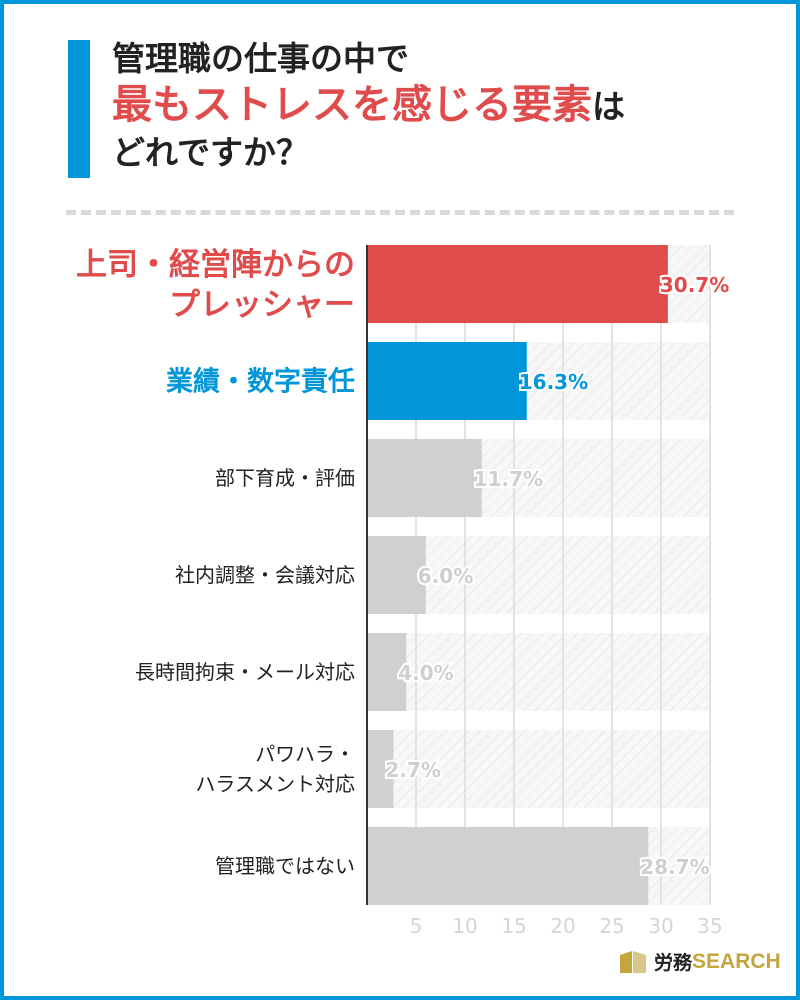 The width and height of the screenshot is (800, 1000). I want to click on data-label: 4.0%, so click(425, 673).